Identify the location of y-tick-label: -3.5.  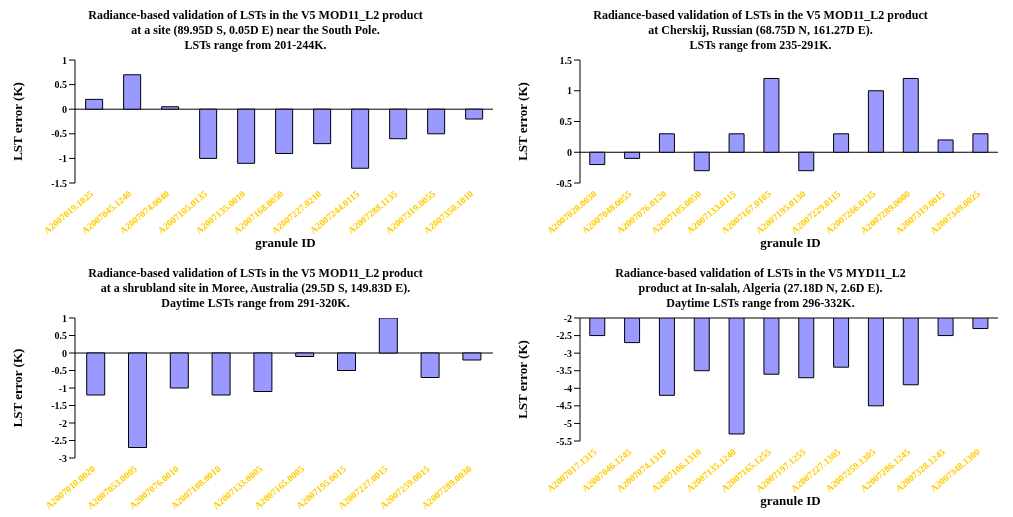
(564, 371).